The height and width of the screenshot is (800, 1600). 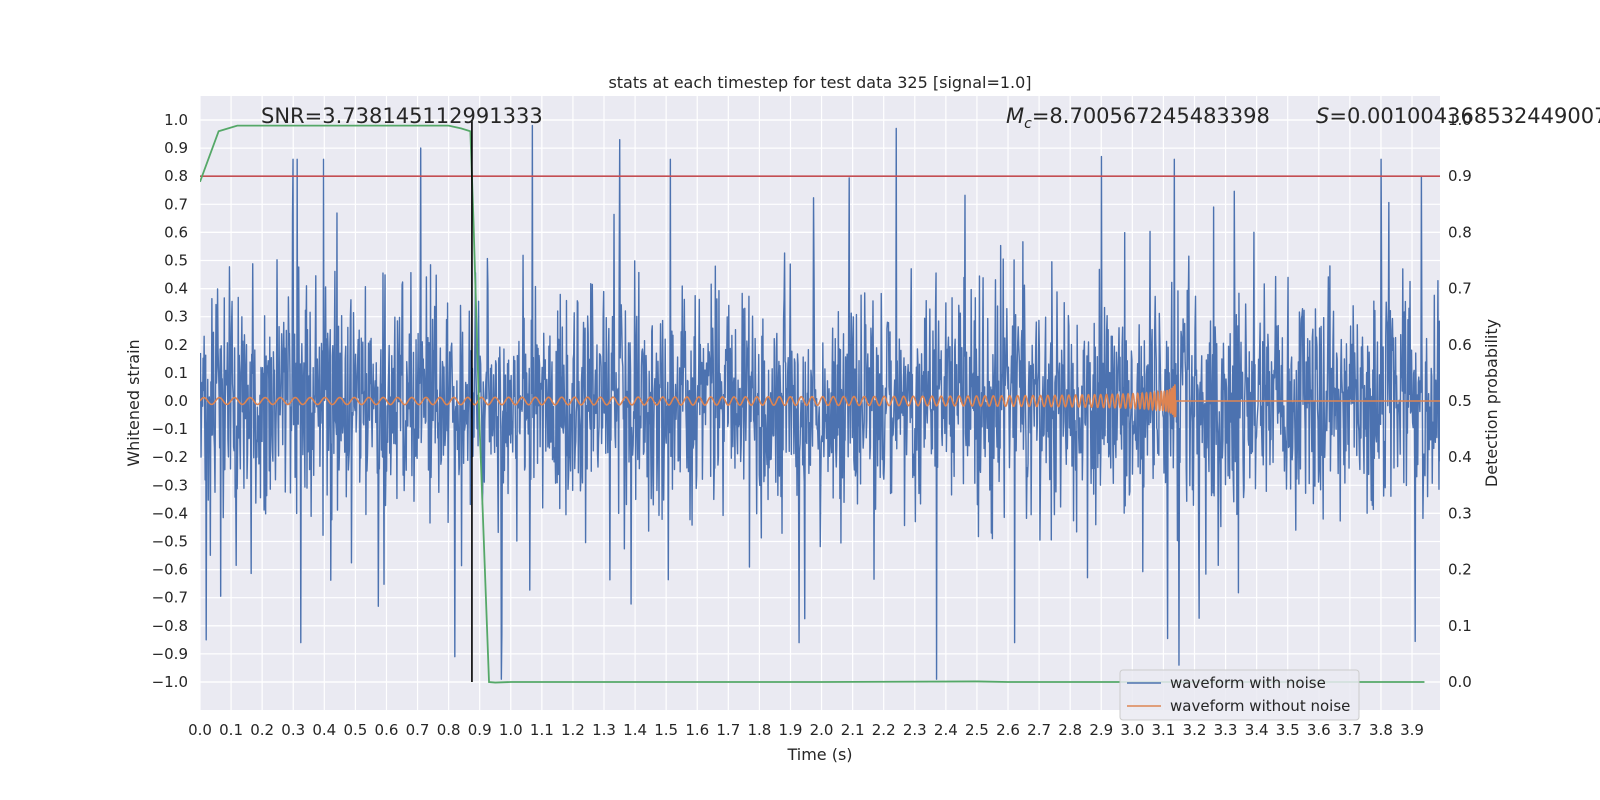 I want to click on y-tick-label: 0.1, so click(x=176, y=373).